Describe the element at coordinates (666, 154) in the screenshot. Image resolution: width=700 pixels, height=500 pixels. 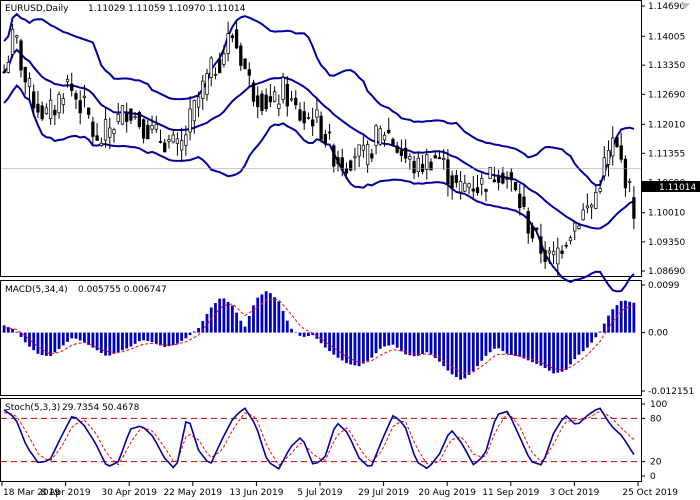
I see `price-tick-label: 1.11355` at that location.